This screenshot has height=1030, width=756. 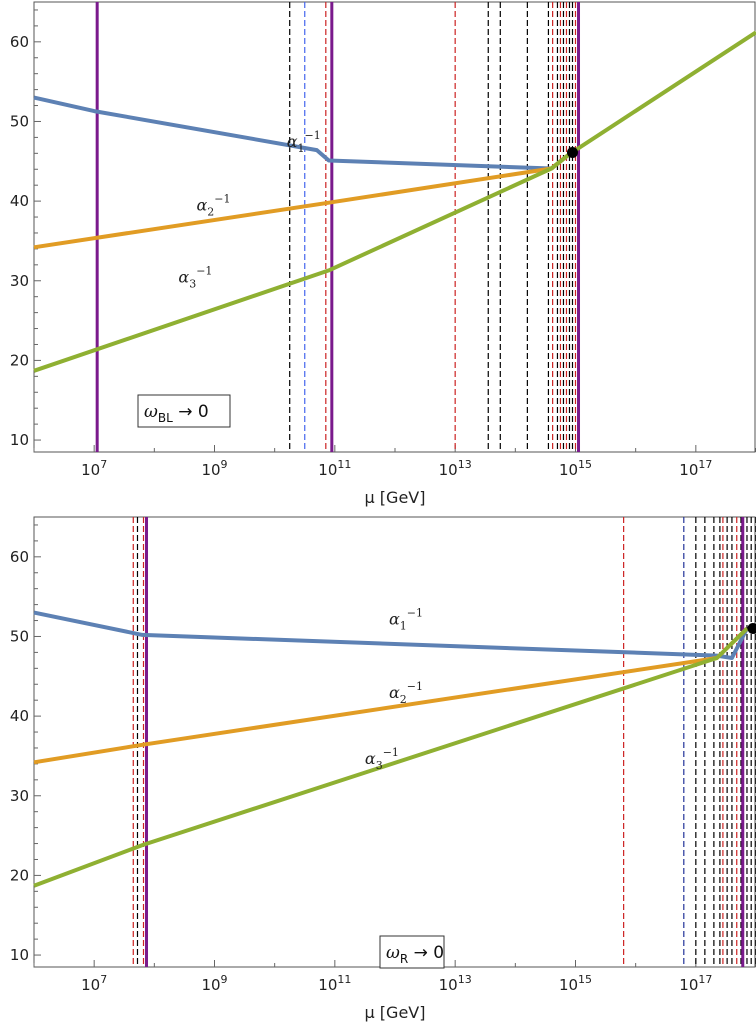 I want to click on annotation-label: ωR → 0, so click(x=415, y=954).